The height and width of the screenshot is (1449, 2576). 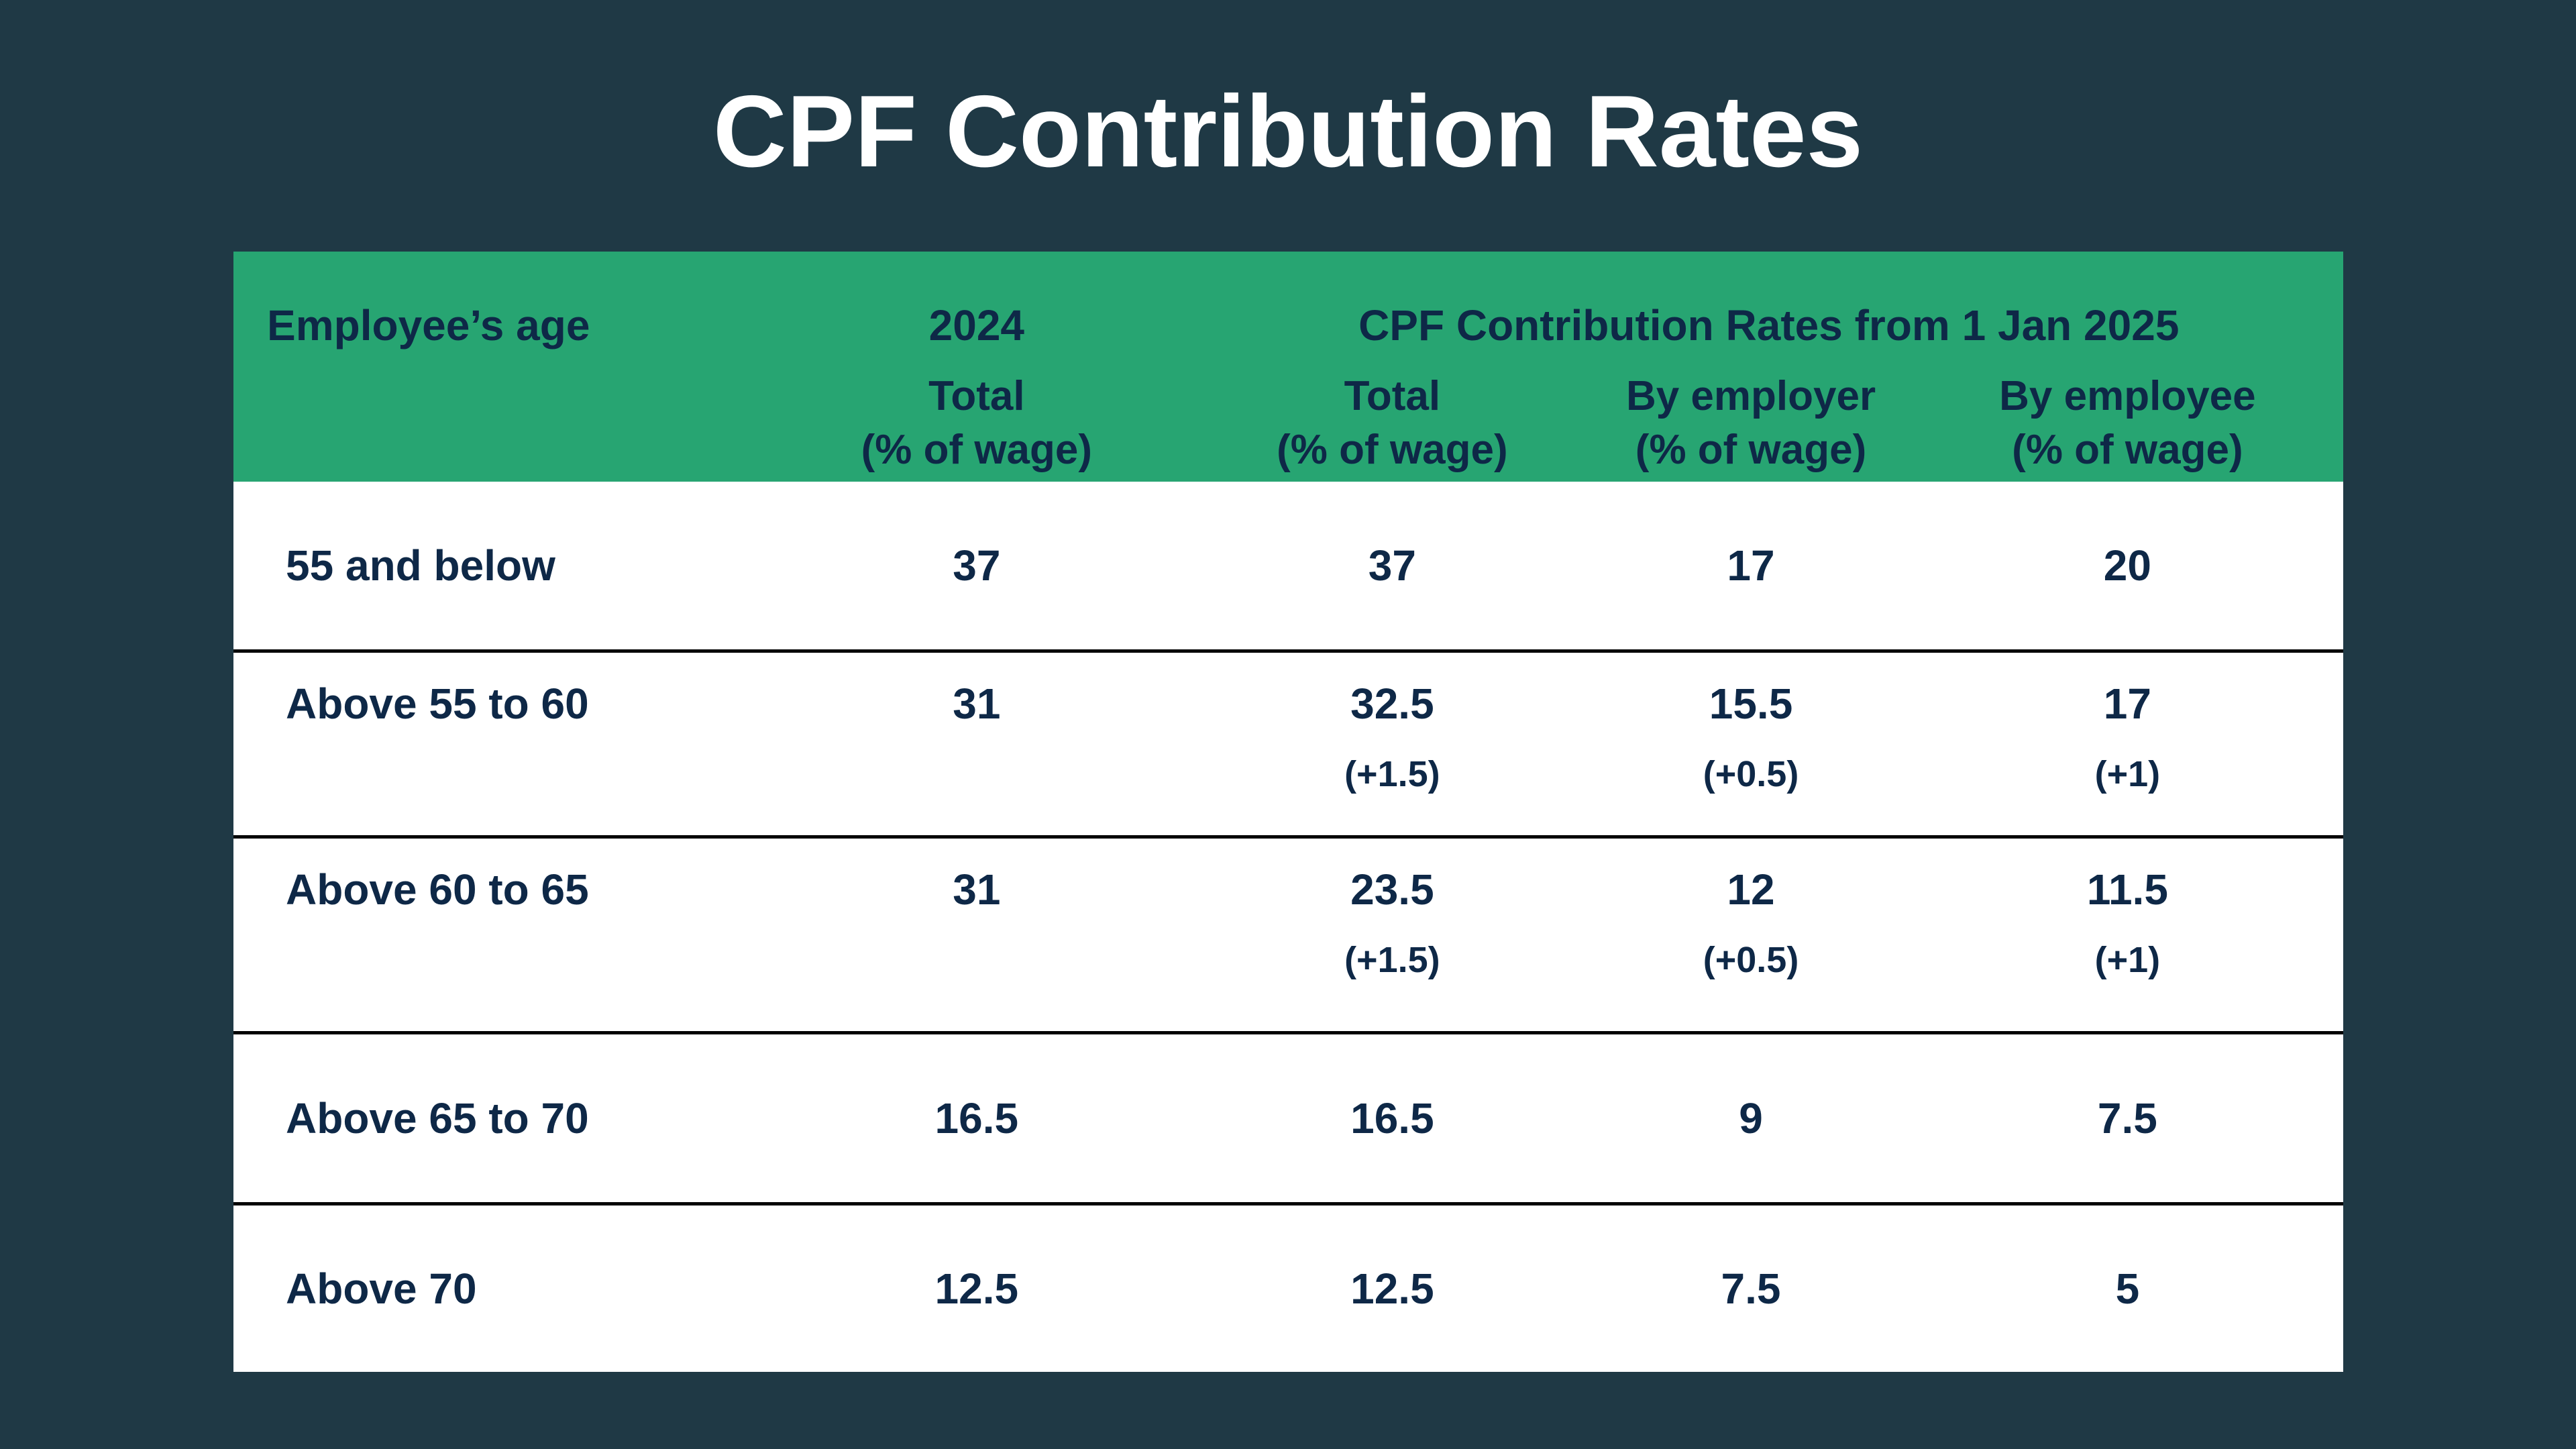 I want to click on table-row: Above 70 12.5 12.5 7.5 5, so click(x=1288, y=1287).